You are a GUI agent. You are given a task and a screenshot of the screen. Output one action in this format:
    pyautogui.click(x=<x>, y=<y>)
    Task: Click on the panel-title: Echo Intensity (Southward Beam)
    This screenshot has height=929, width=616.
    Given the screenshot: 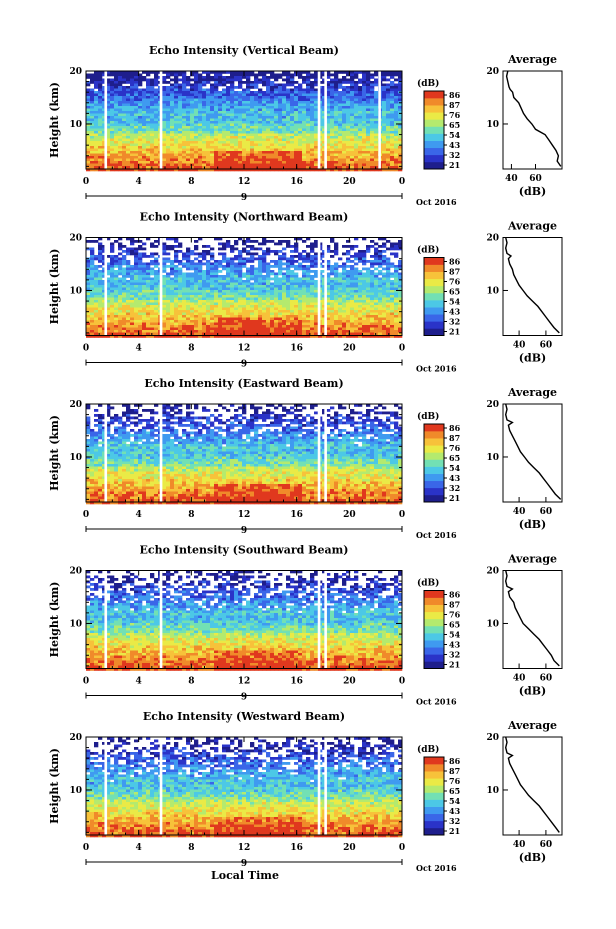 What is the action you would take?
    pyautogui.click(x=244, y=550)
    